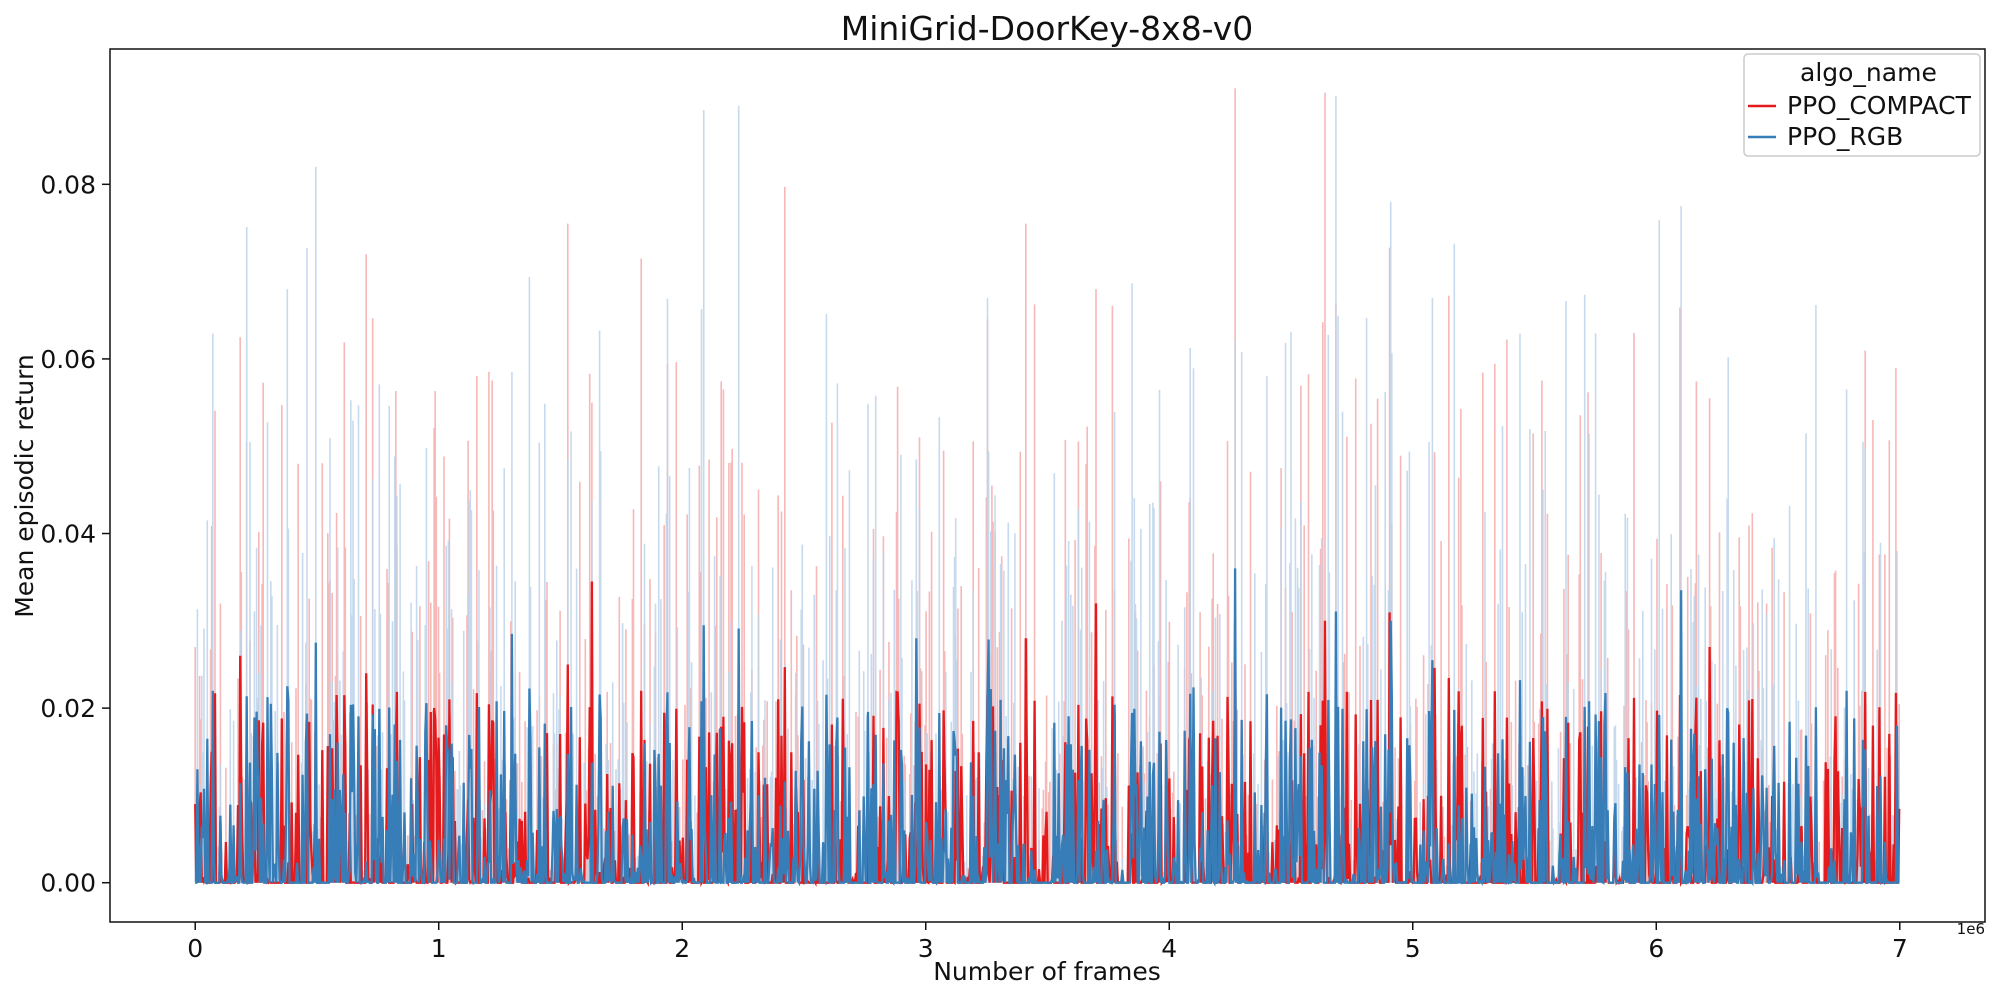 The width and height of the screenshot is (2000, 1000). I want to click on legend-label-ppo-rgb: PPO_RGB, so click(1845, 136).